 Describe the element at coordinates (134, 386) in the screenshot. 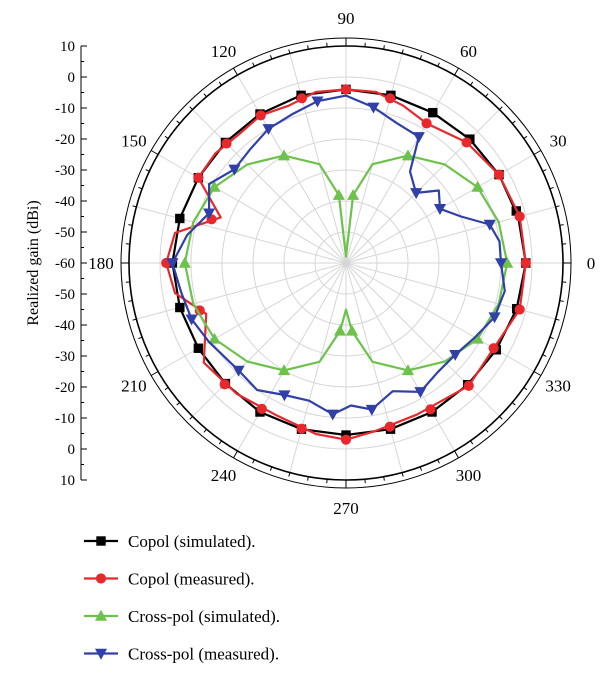

I see `angle-tick-label: 210` at that location.